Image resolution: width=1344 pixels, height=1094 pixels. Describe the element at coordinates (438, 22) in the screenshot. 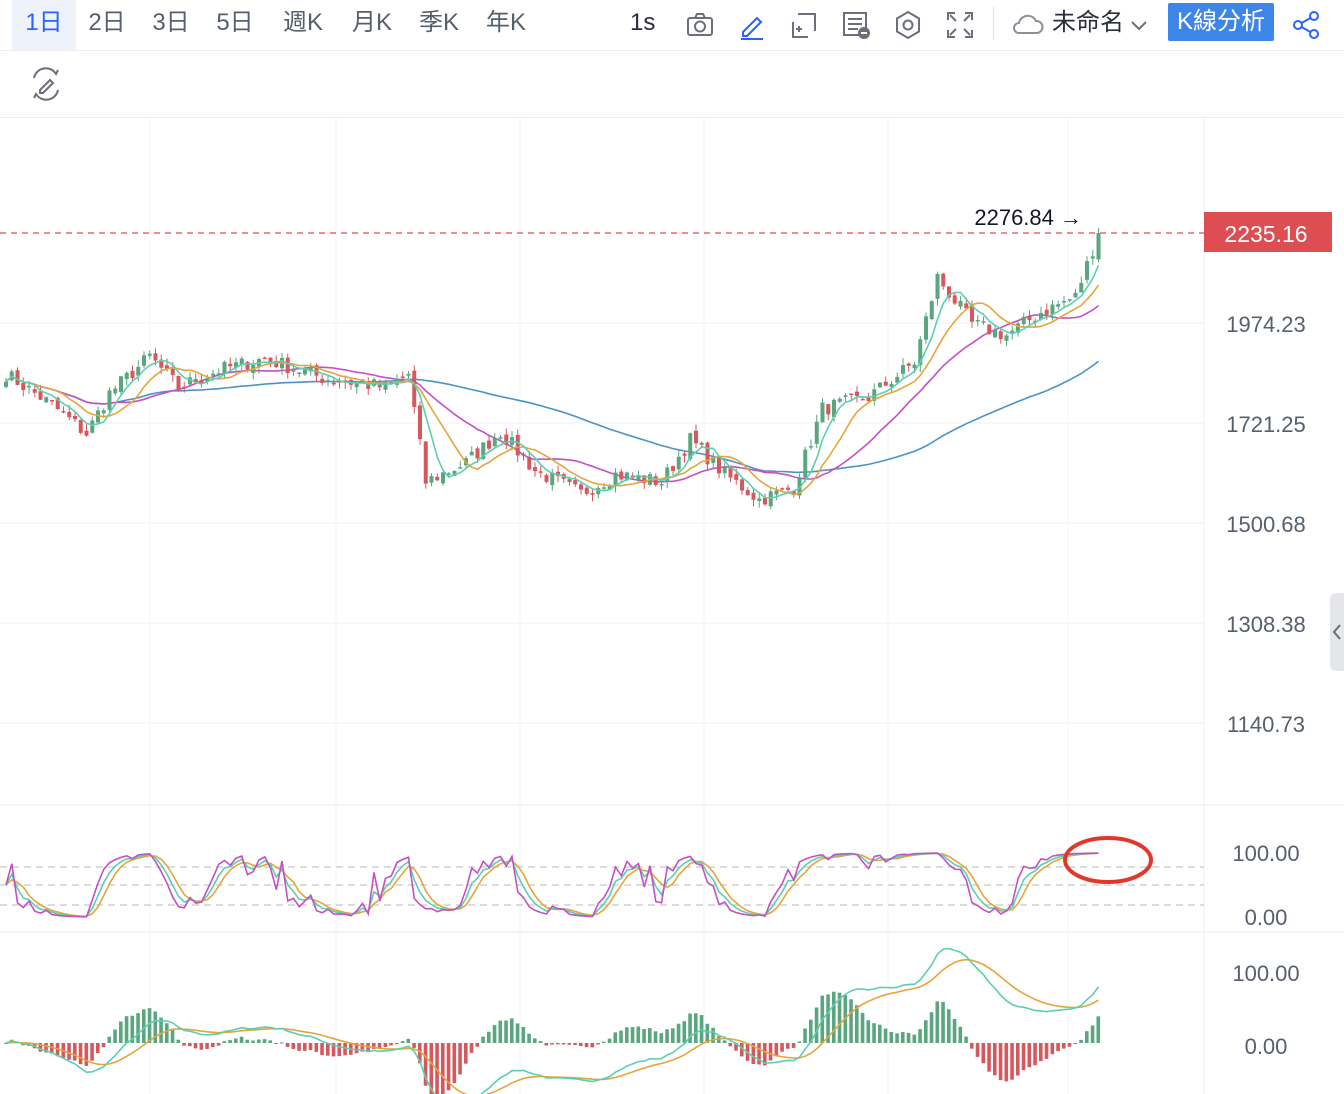

I see `period-tab-quarter: 季K` at that location.